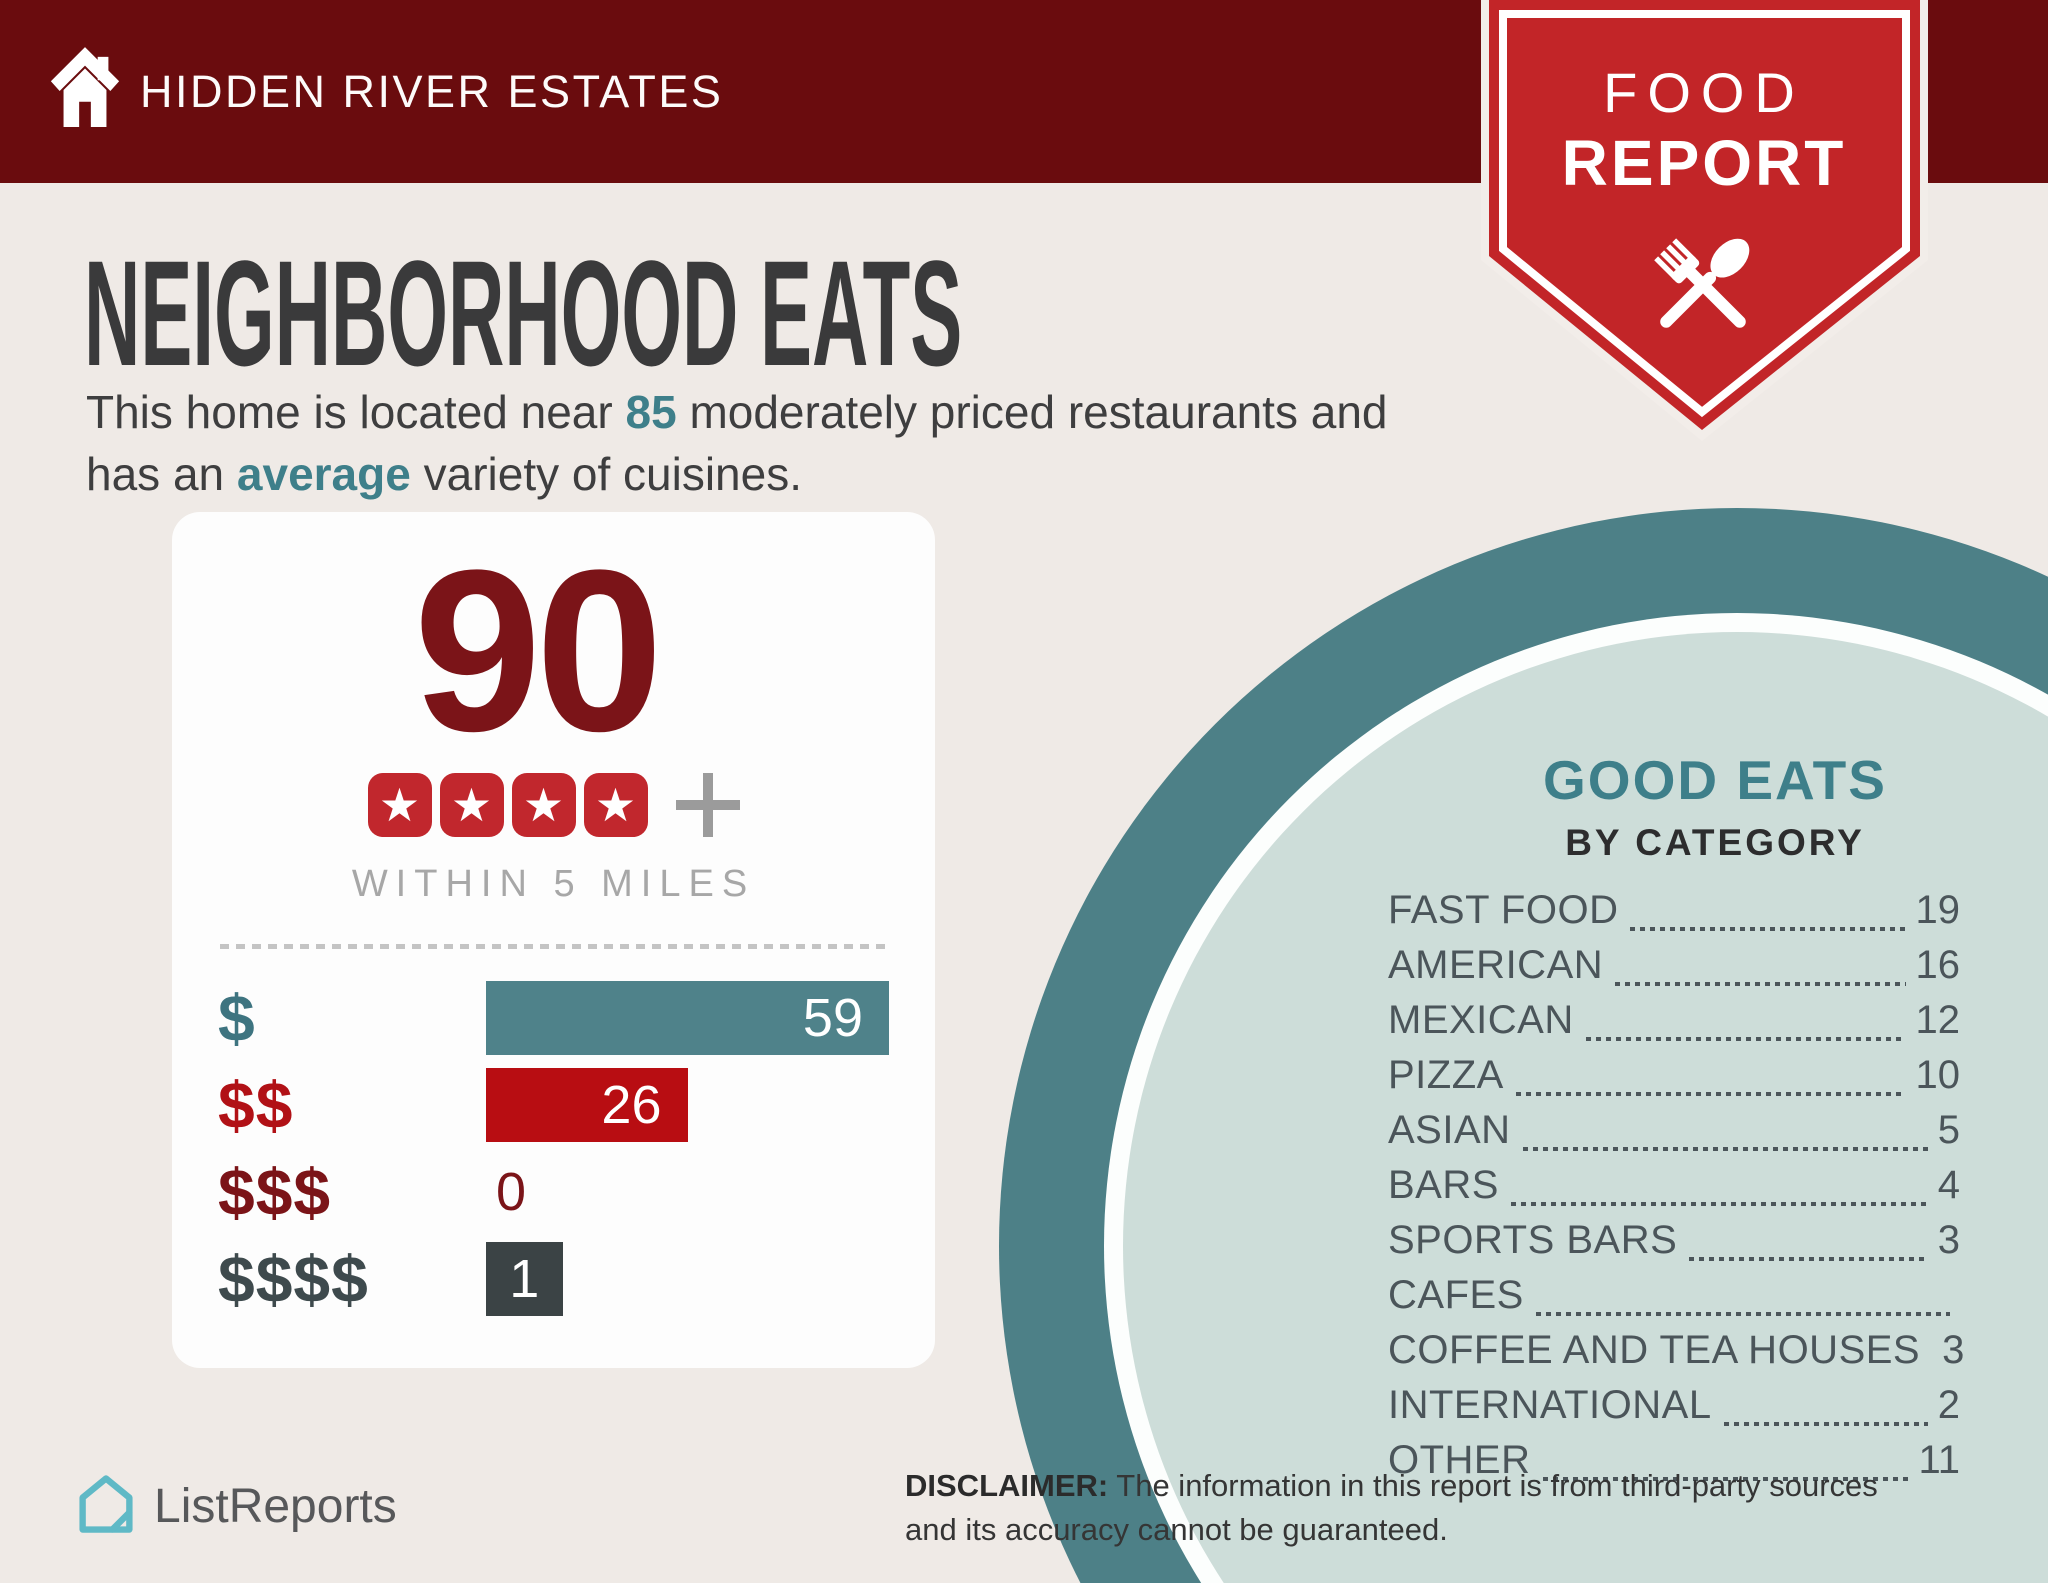 The image size is (2048, 1583). I want to click on subtitle-text: has an, so click(161, 473).